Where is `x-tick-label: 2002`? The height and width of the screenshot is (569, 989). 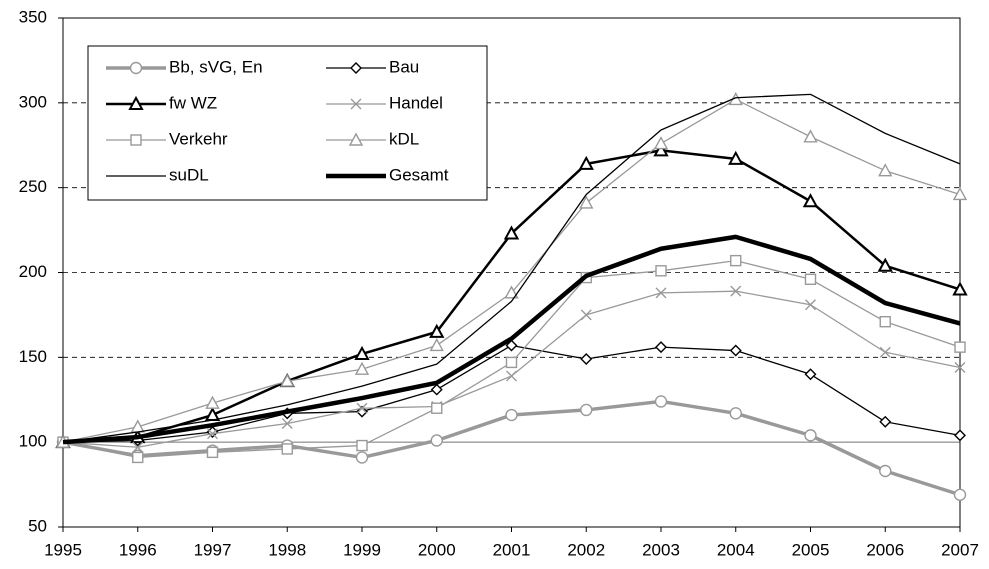 x-tick-label: 2002 is located at coordinates (586, 549).